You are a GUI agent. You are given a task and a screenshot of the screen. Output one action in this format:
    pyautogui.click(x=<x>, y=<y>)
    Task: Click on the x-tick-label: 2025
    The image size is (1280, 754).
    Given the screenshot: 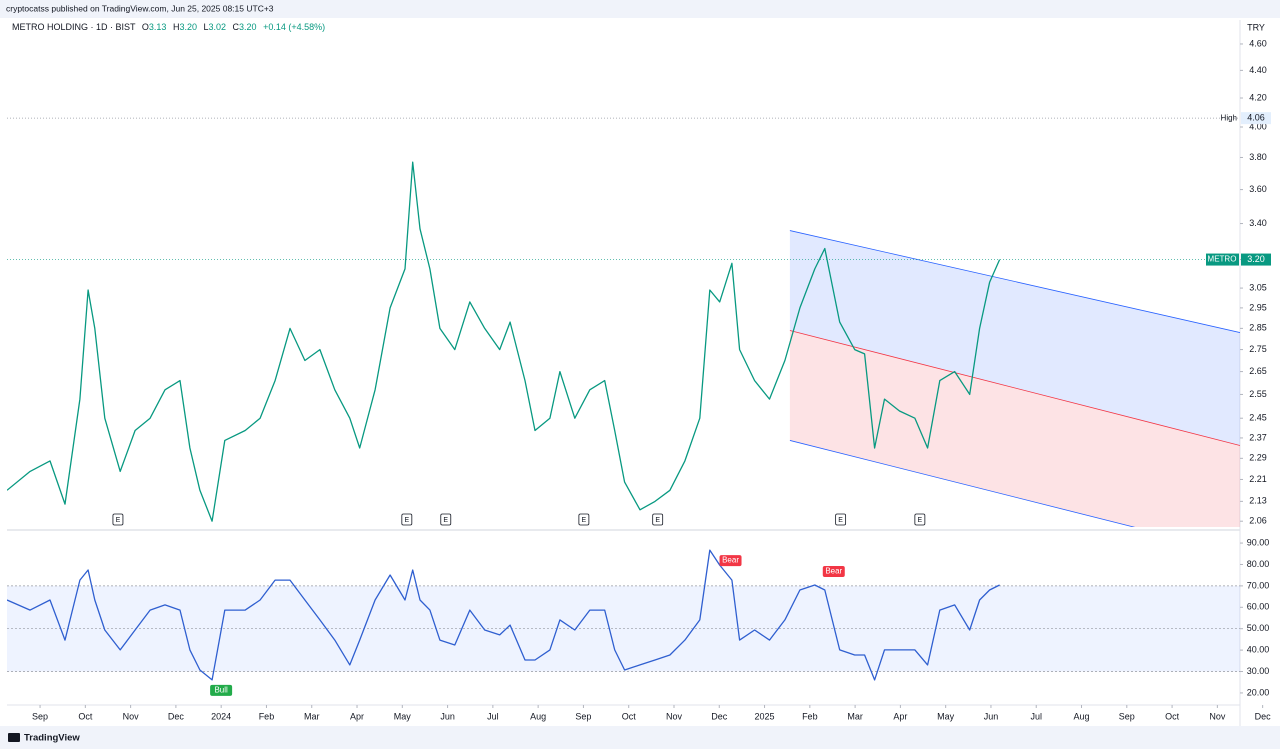 What is the action you would take?
    pyautogui.click(x=765, y=716)
    